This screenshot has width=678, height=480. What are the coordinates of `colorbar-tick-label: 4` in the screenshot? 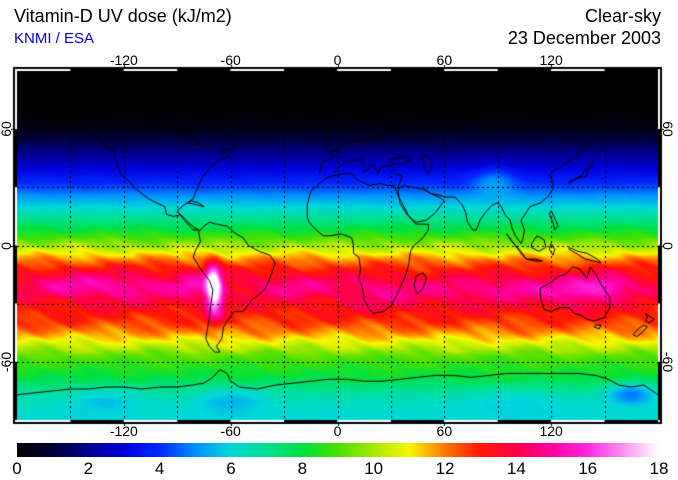 It's located at (159, 468).